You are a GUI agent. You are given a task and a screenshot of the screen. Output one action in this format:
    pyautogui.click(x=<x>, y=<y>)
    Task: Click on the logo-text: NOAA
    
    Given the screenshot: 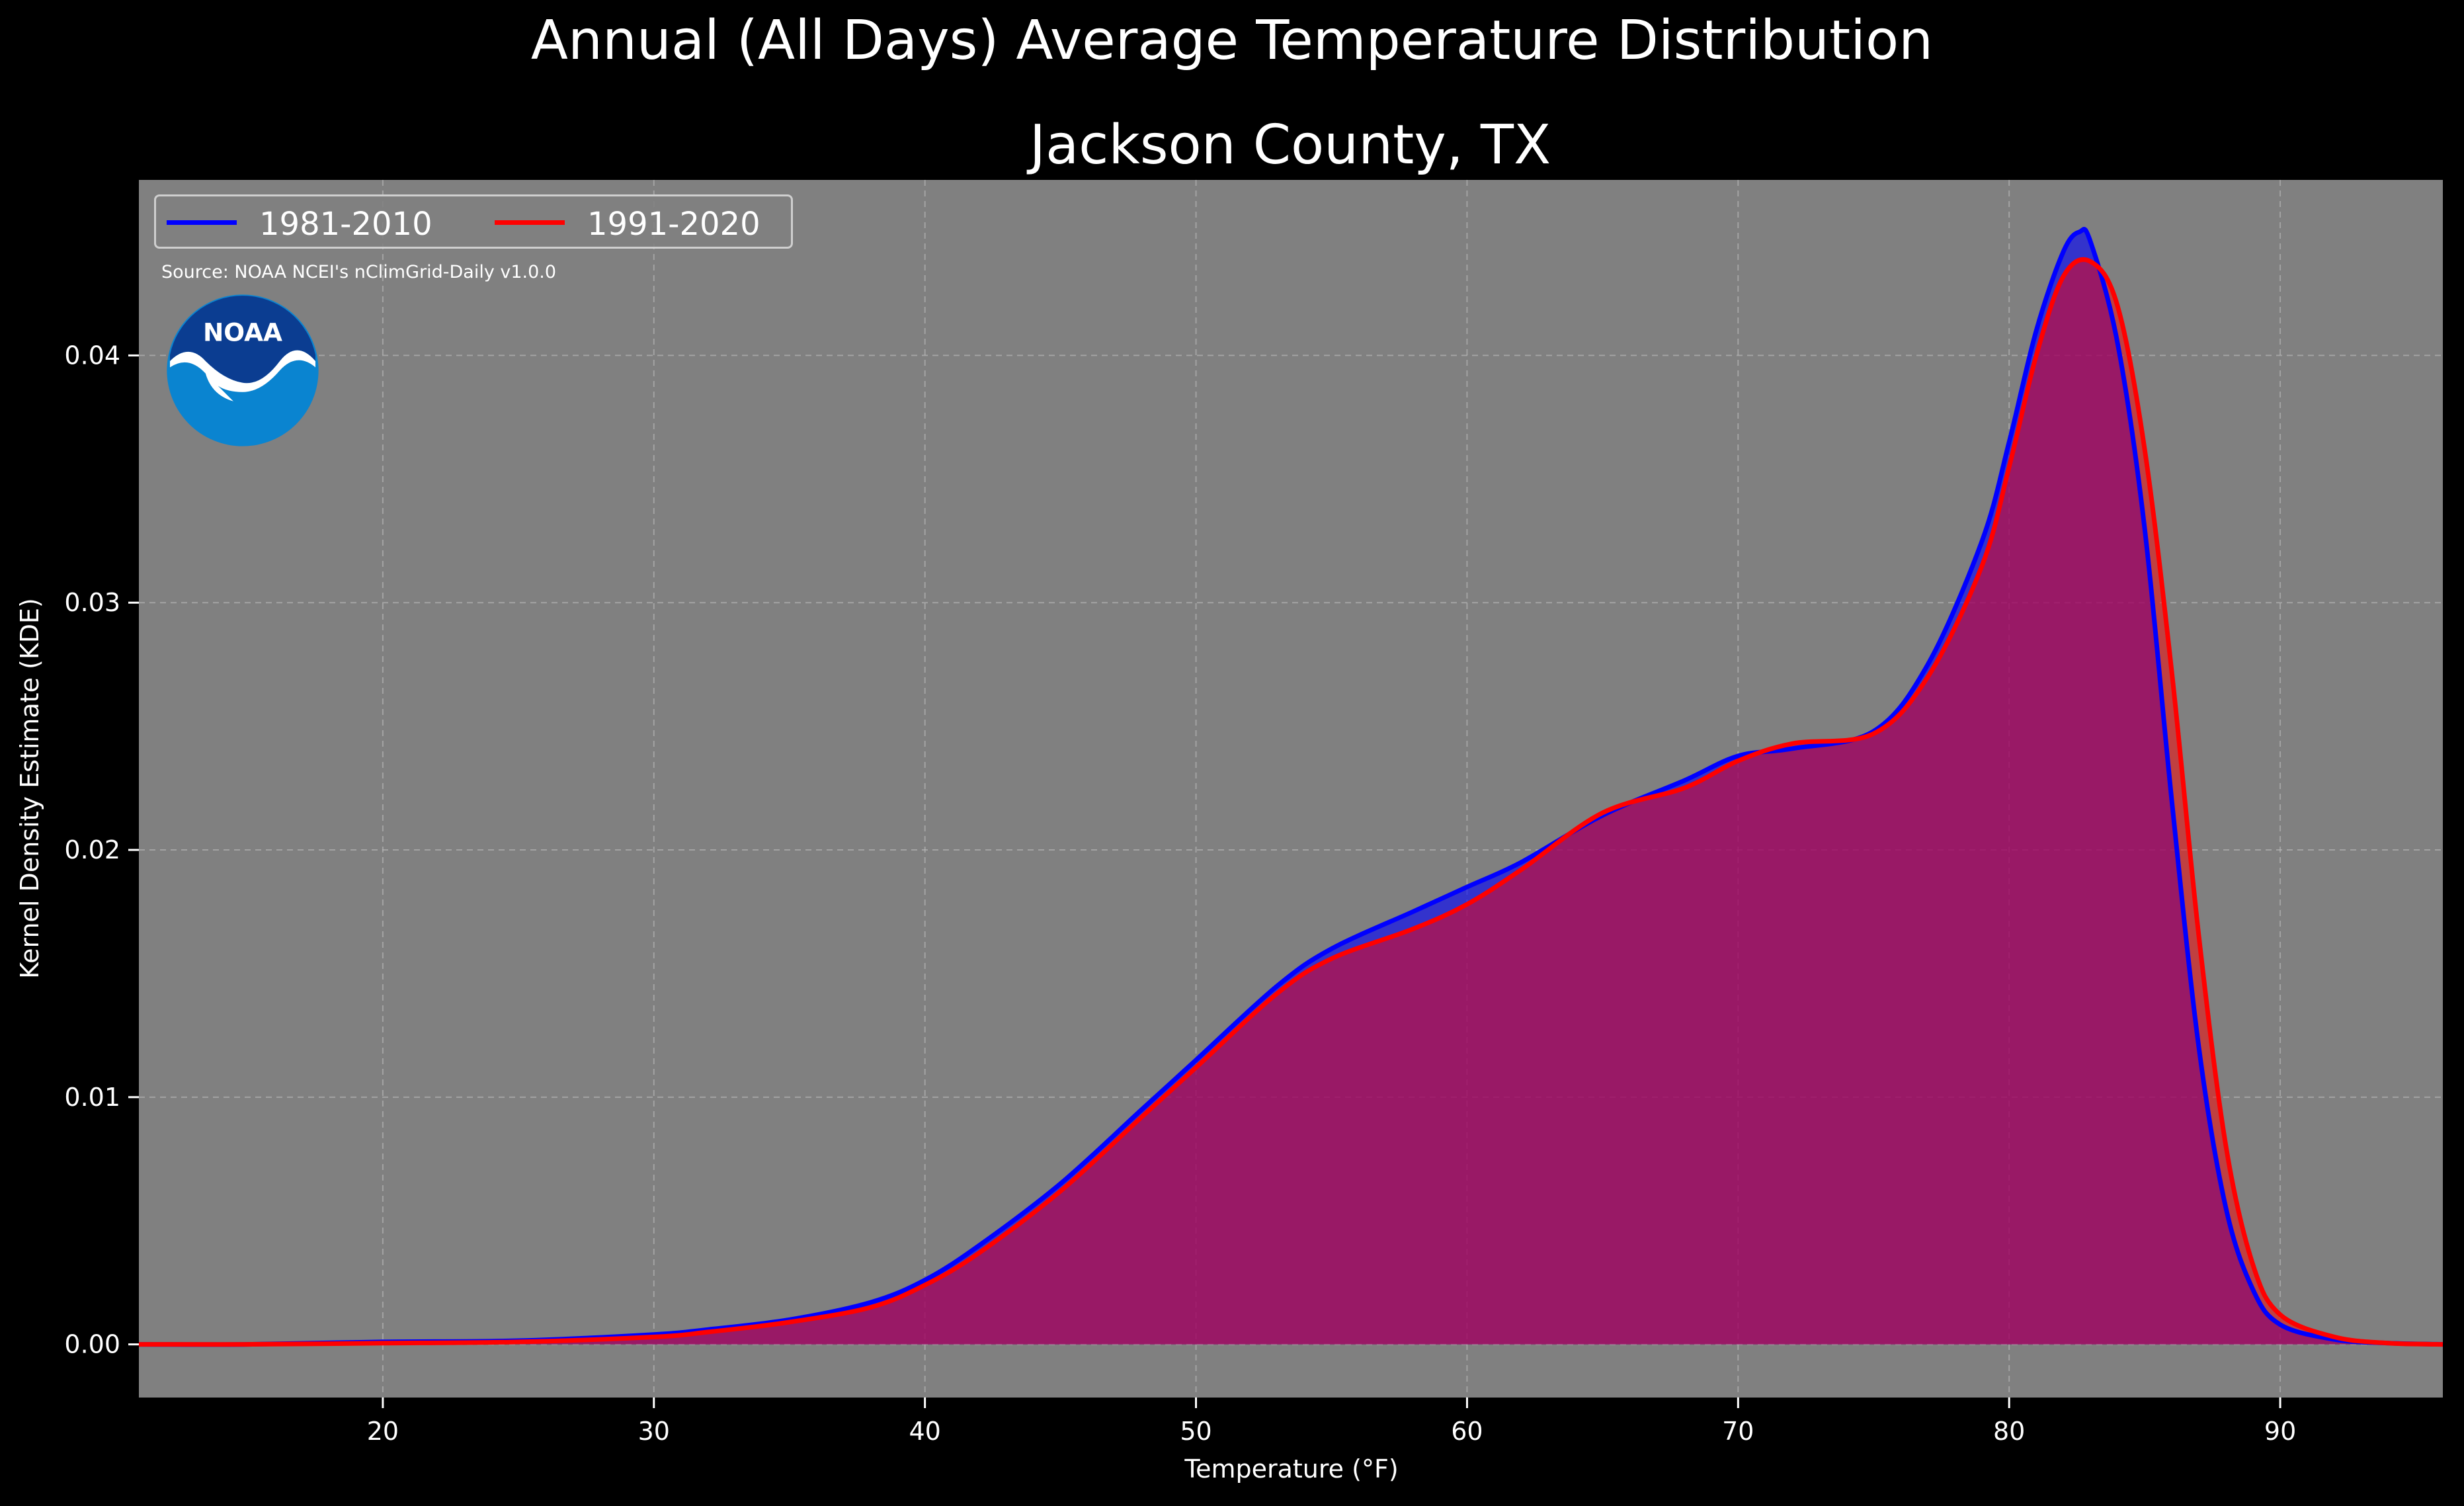 What is the action you would take?
    pyautogui.click(x=243, y=332)
    